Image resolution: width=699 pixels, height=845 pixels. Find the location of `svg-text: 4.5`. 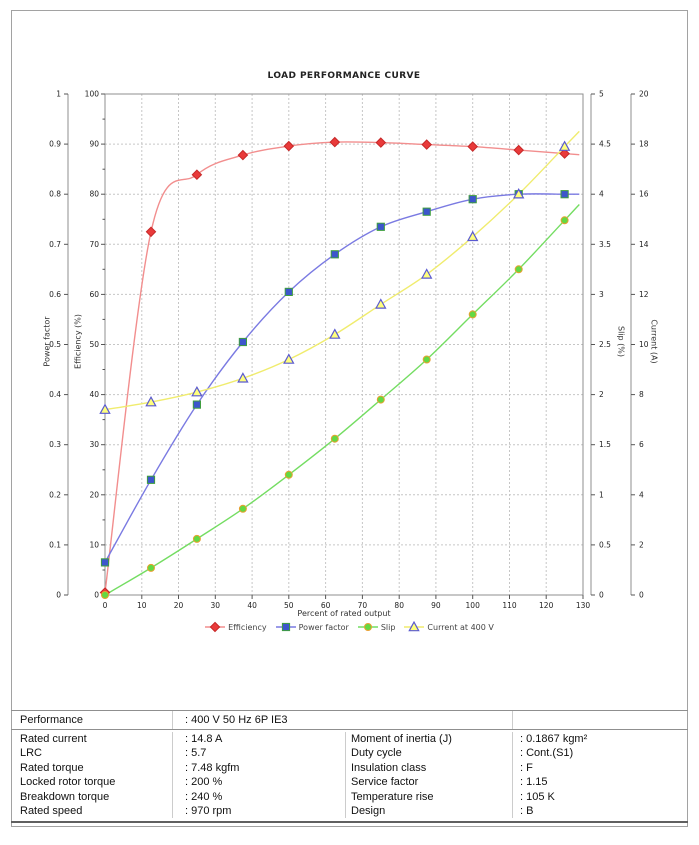

svg-text: 4.5 is located at coordinates (605, 144).